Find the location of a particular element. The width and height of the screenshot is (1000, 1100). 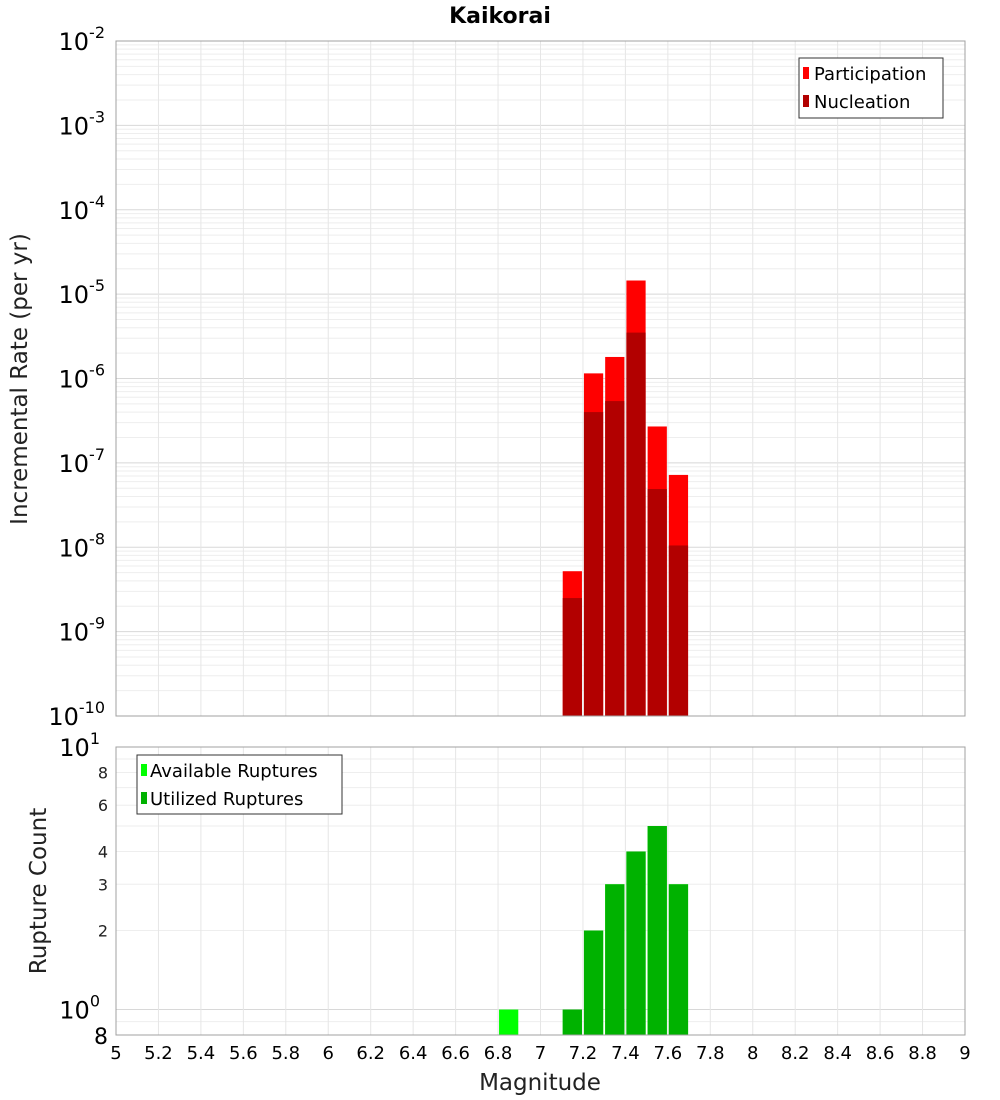

x-tick-label: 7.4 is located at coordinates (625, 1053).